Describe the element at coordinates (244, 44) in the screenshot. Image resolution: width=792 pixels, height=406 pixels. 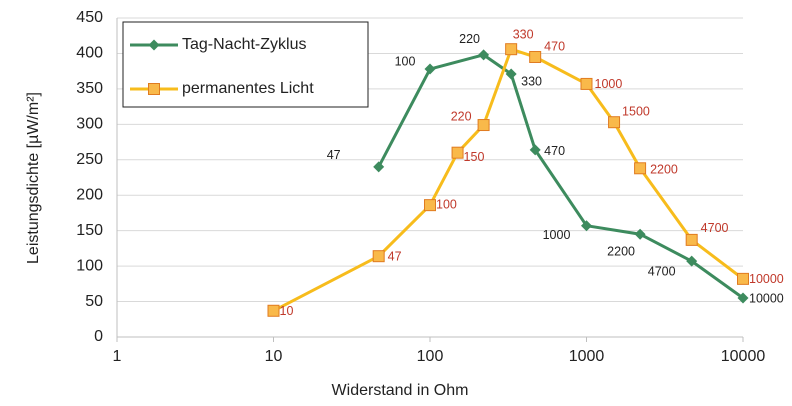
I see `legend-label: Tag-Nacht-Zyklus` at that location.